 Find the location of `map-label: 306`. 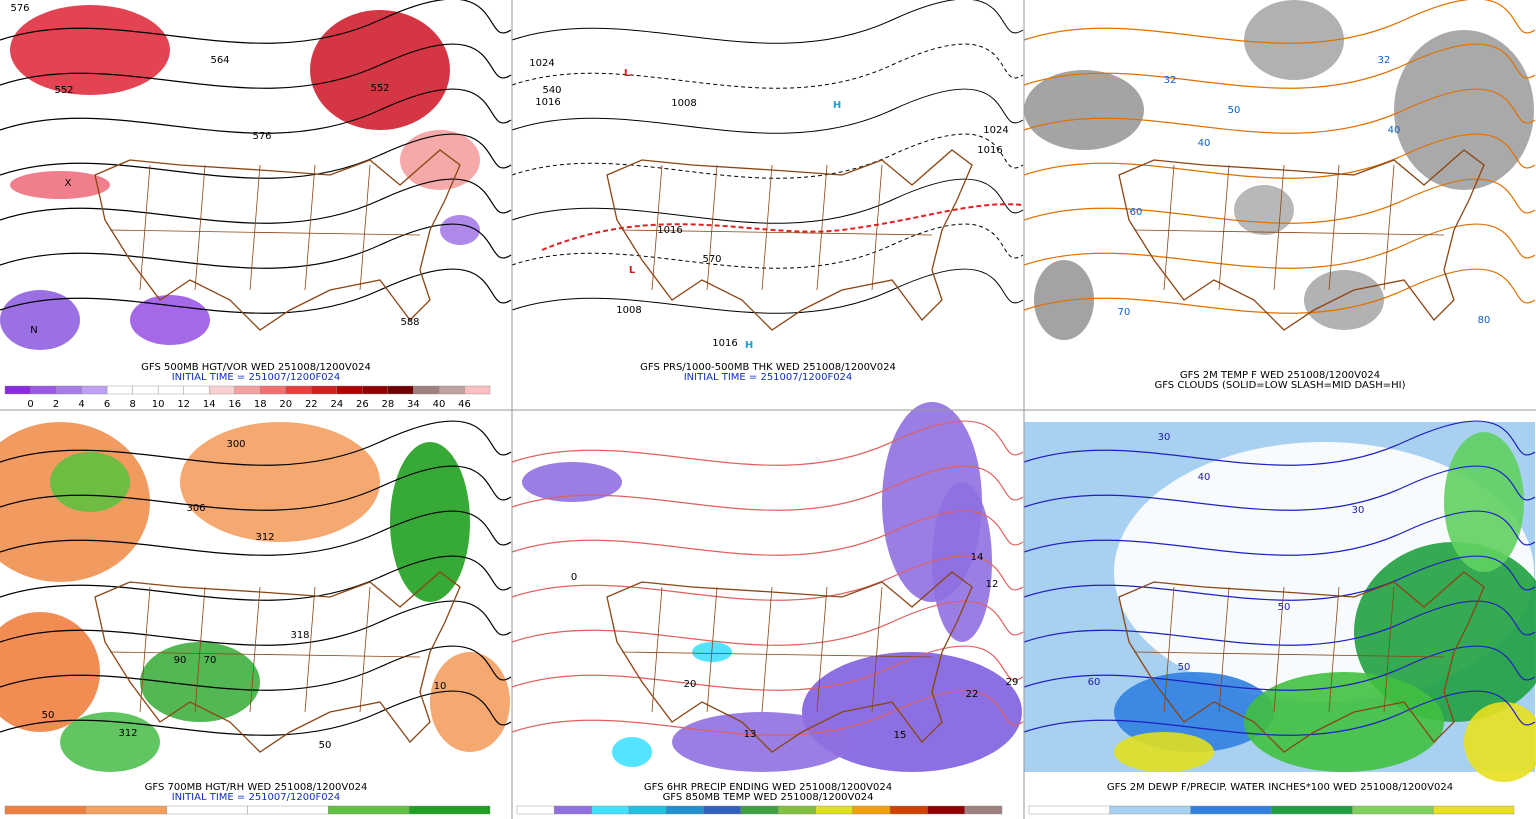

map-label: 306 is located at coordinates (195, 508).